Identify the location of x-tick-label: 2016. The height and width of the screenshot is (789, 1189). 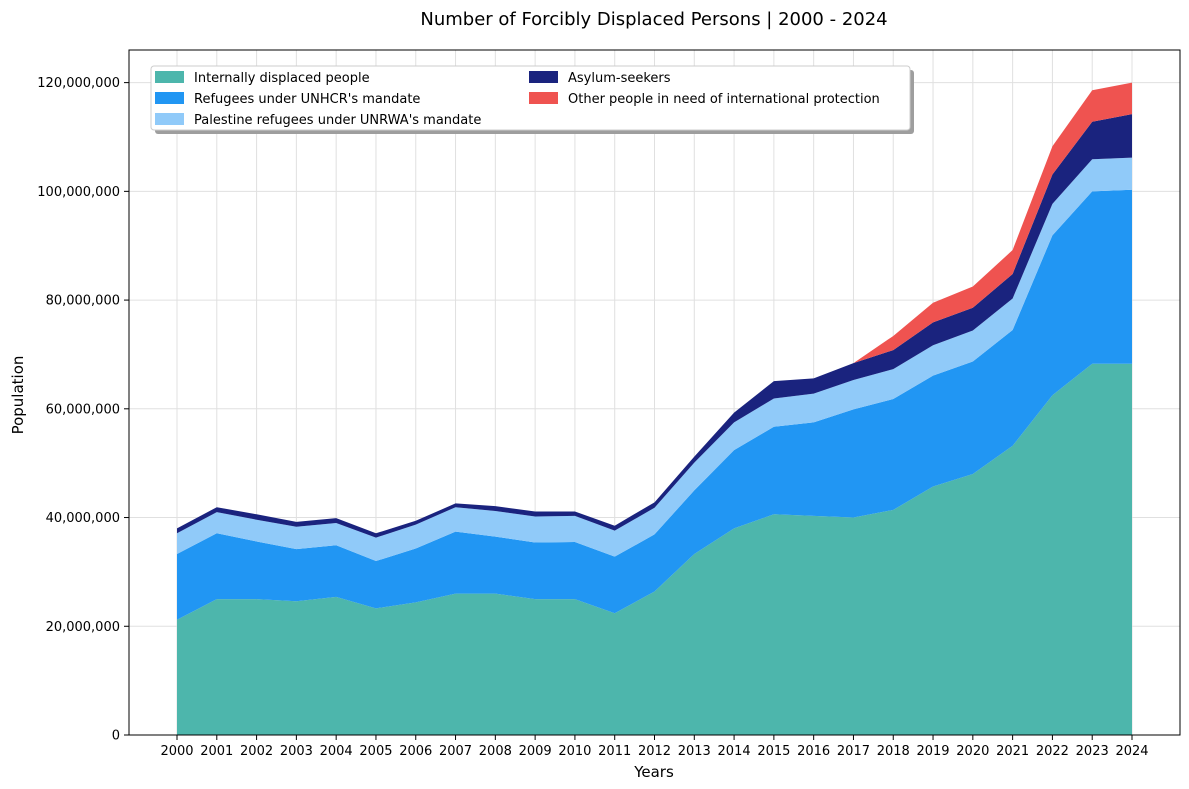
(813, 751).